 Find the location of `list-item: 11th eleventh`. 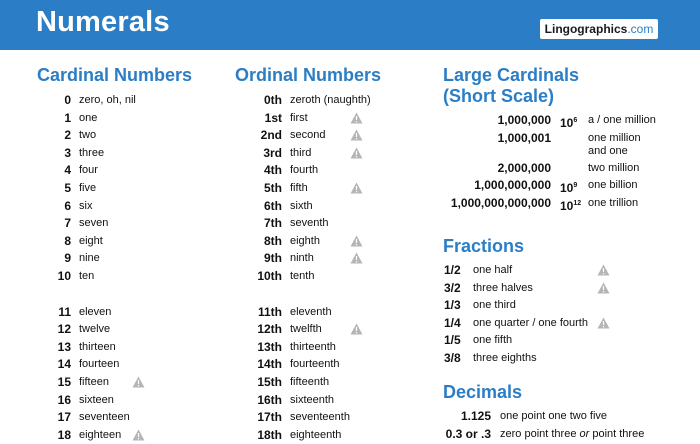

list-item: 11th eleventh is located at coordinates (305, 312).